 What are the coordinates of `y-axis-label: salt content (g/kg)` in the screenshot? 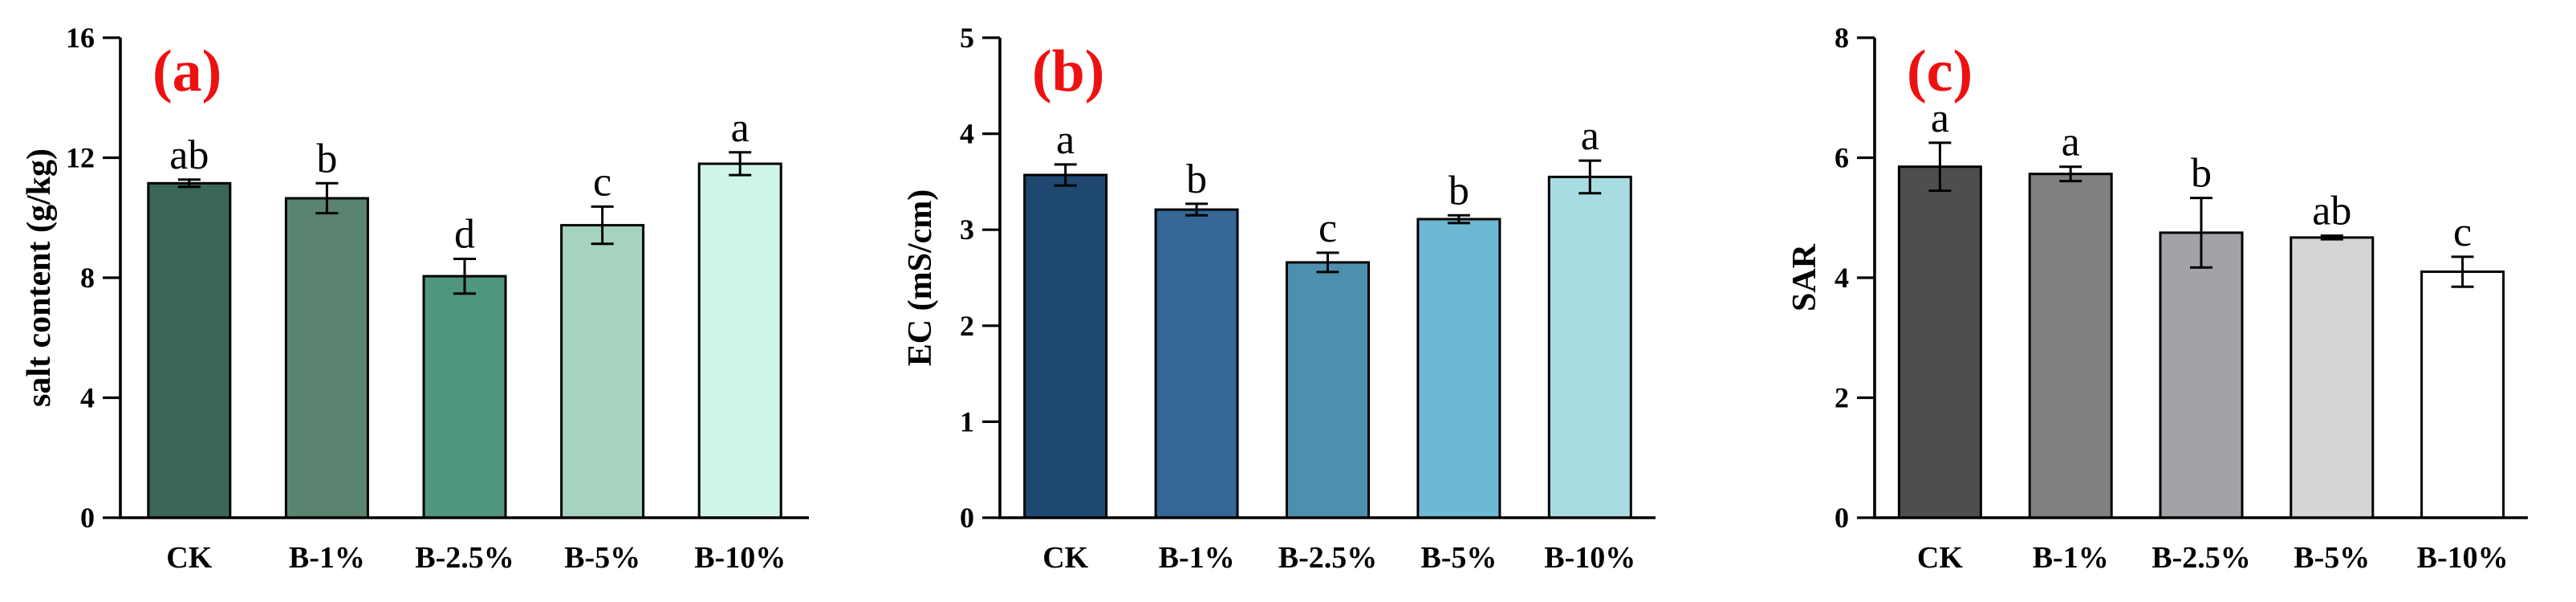 It's located at (39, 277).